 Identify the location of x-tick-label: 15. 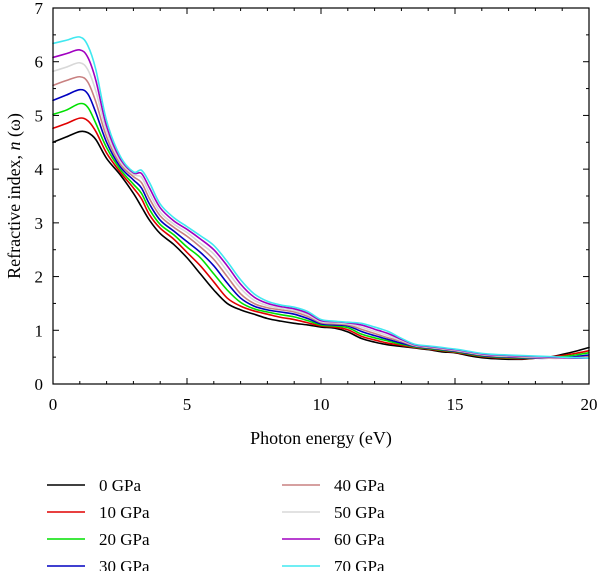
(455, 404).